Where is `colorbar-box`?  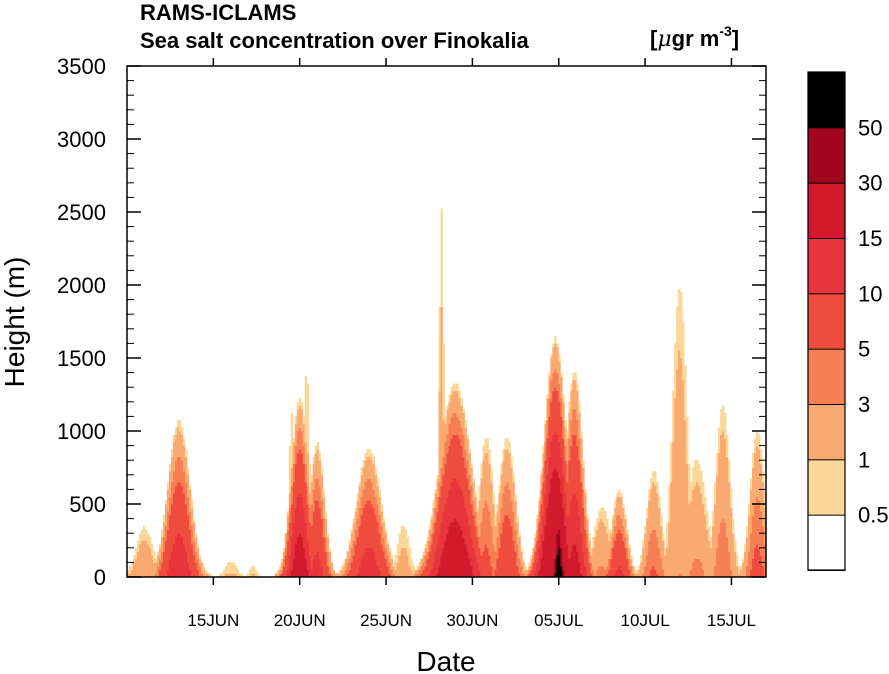 colorbar-box is located at coordinates (826, 377).